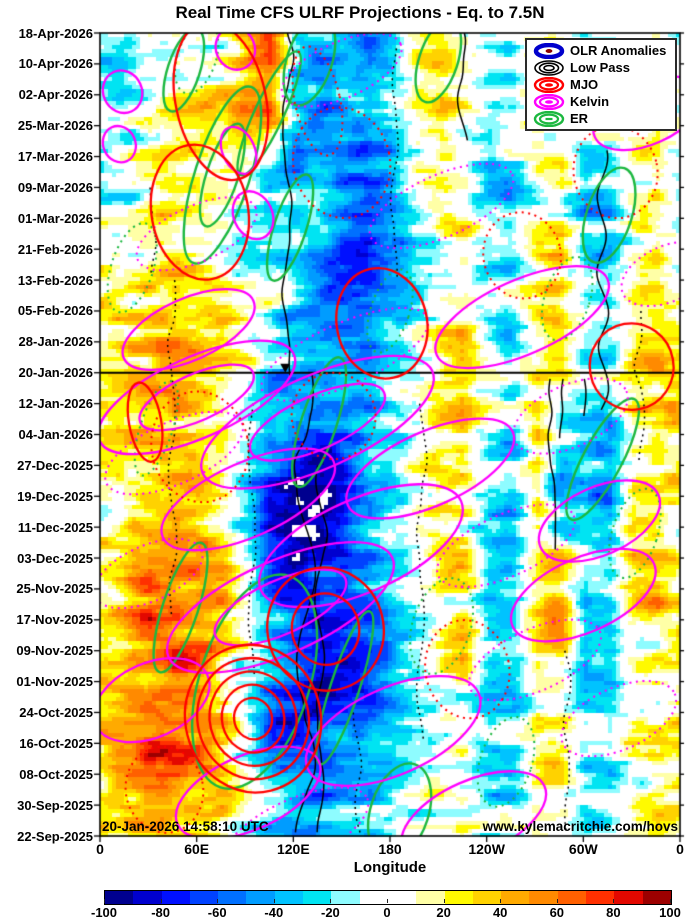  I want to click on init-timestamp: 20-Jan-2026 14:58:10 UTC, so click(185, 826).